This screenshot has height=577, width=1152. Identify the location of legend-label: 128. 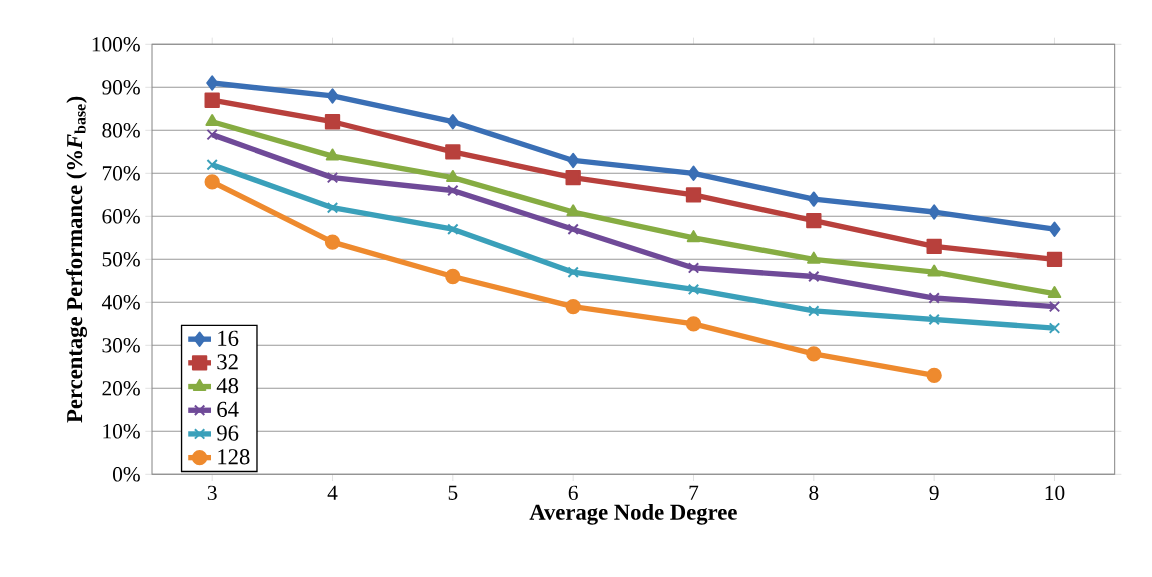
(234, 457).